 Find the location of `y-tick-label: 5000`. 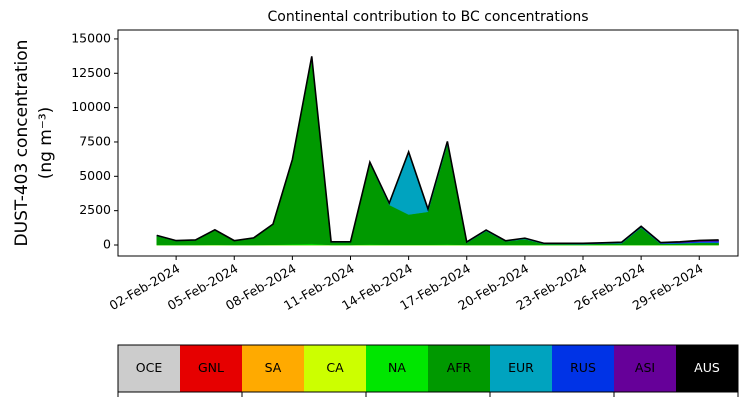

y-tick-label: 5000 is located at coordinates (95, 175).